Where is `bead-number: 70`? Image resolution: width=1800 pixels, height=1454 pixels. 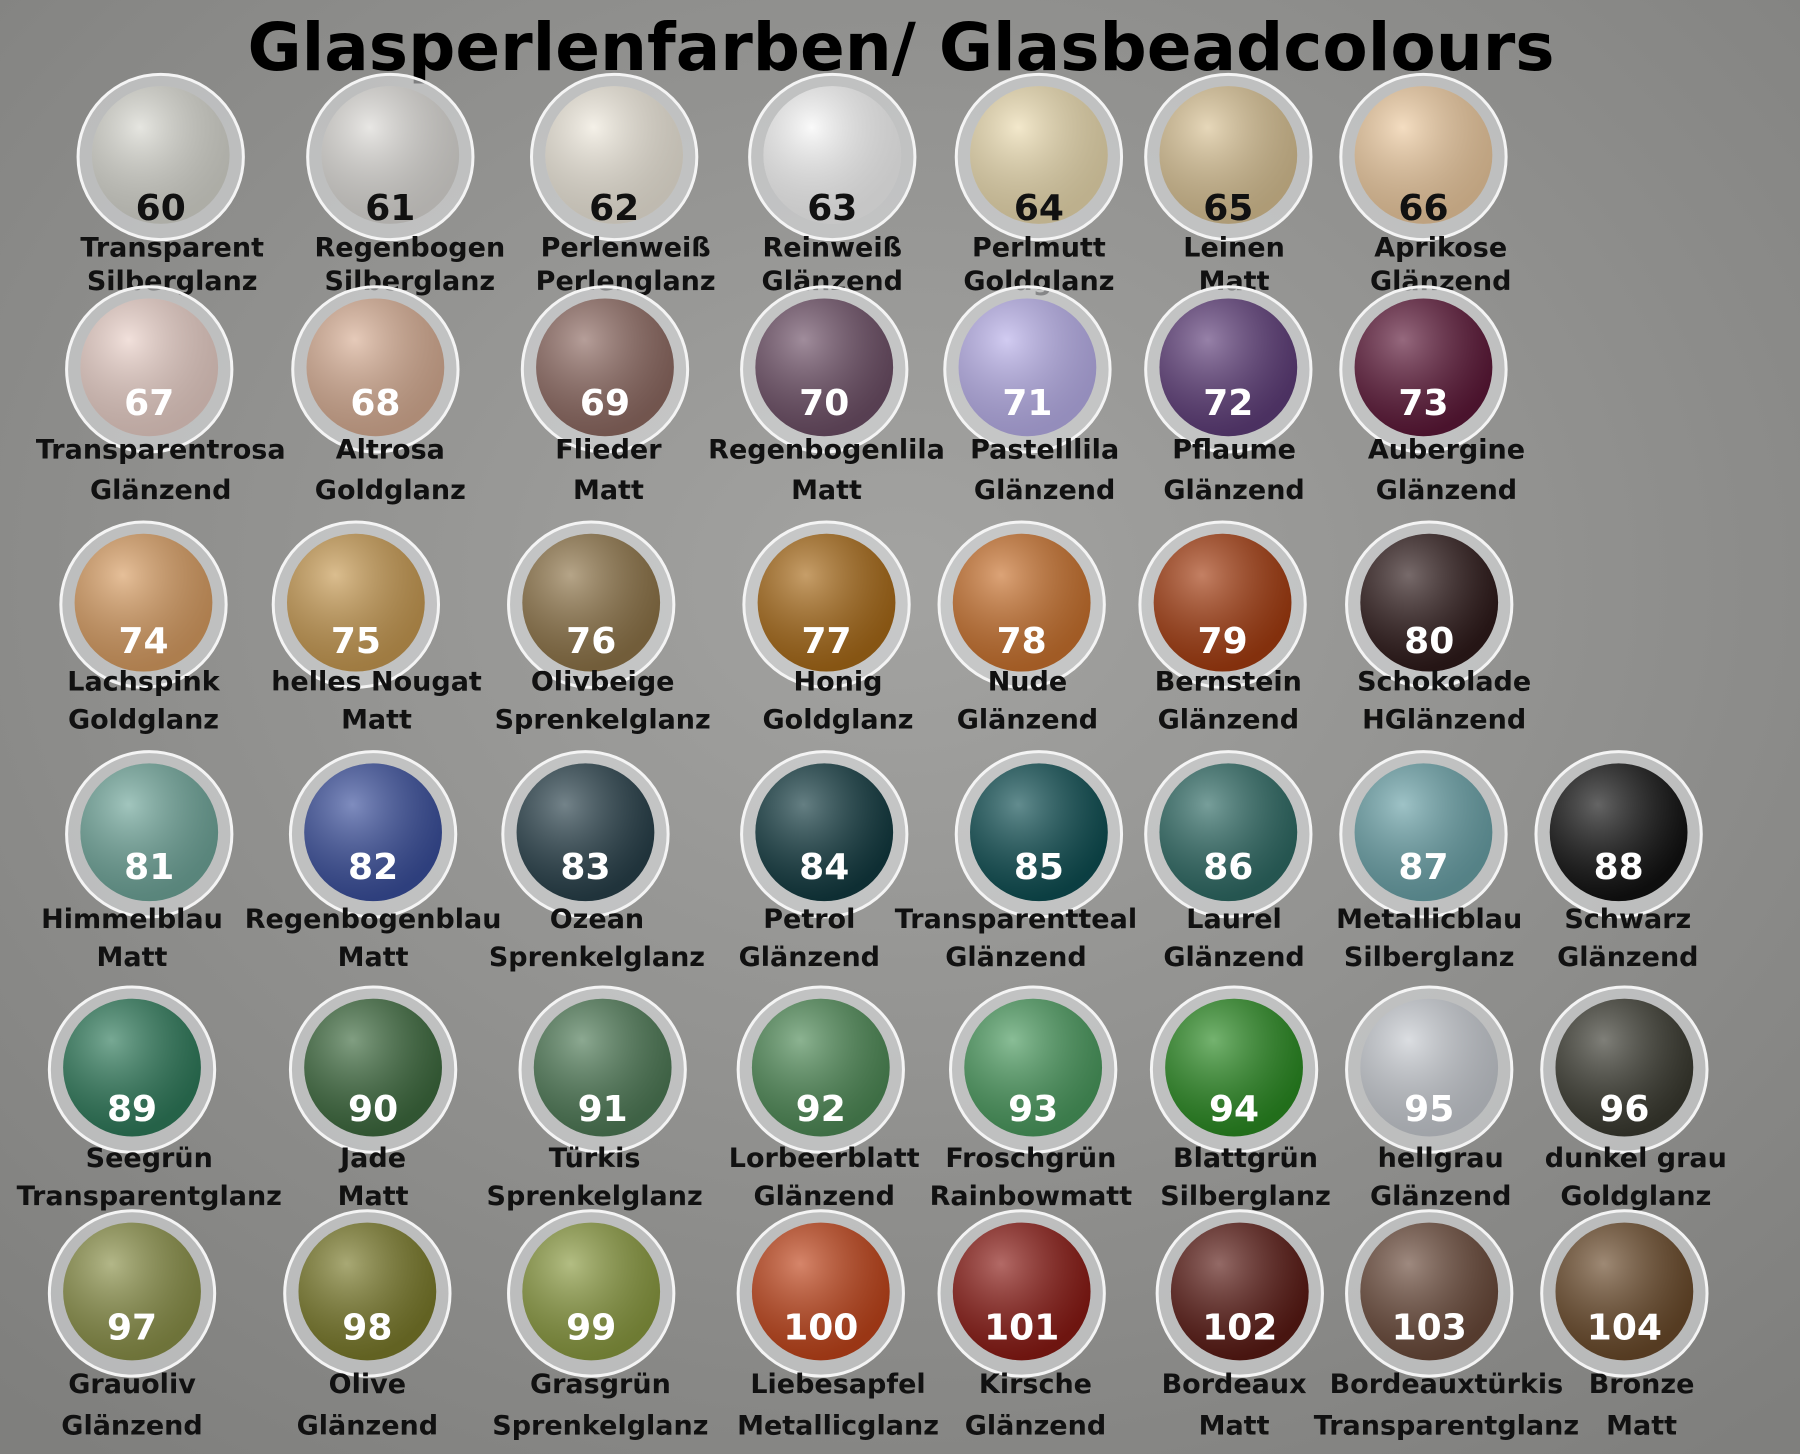
bead-number: 70 is located at coordinates (824, 403).